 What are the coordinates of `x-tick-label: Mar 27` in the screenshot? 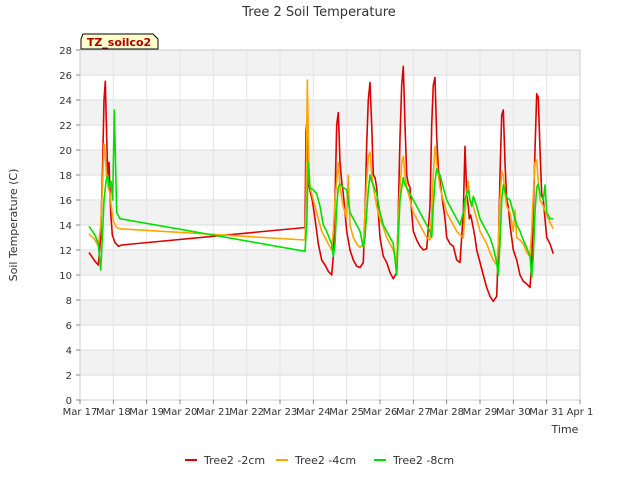 It's located at (413, 412).